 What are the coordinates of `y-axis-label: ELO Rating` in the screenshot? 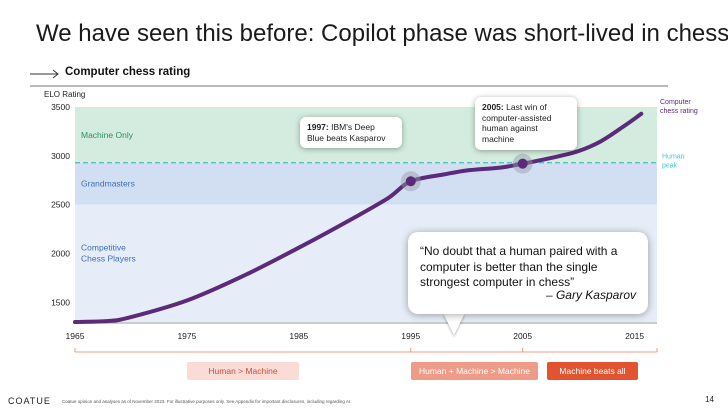 It's located at (64, 94).